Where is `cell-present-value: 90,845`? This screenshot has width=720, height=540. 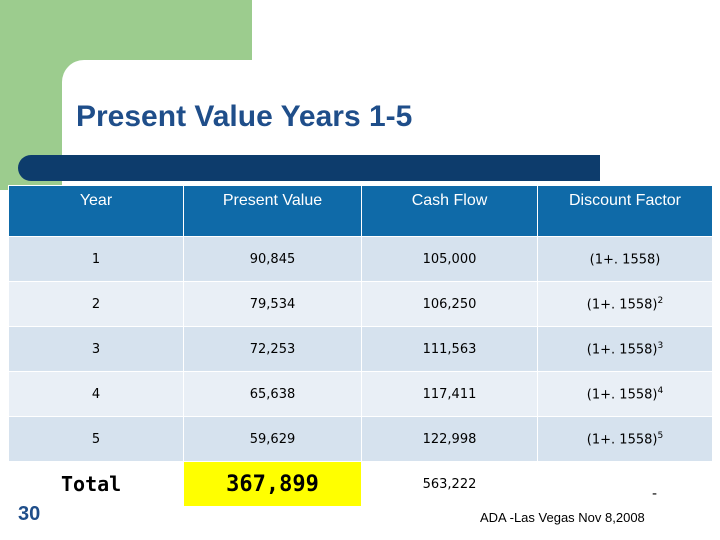 cell-present-value: 90,845 is located at coordinates (272, 259).